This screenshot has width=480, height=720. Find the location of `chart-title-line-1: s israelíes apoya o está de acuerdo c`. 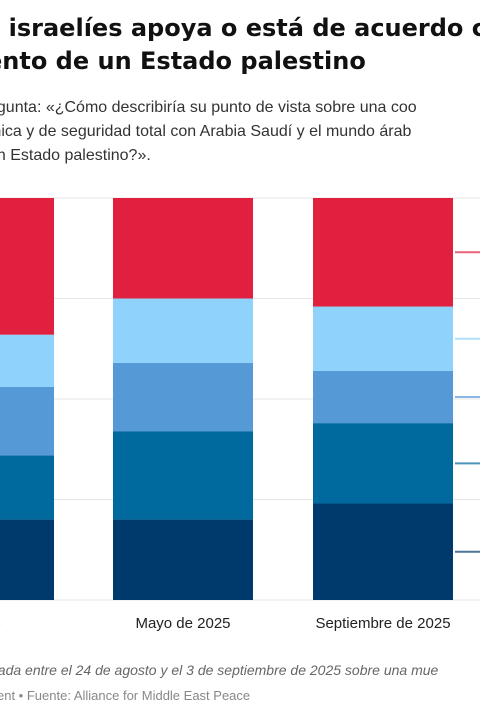

chart-title-line-1: s israelíes apoya o está de acuerdo c is located at coordinates (240, 28).